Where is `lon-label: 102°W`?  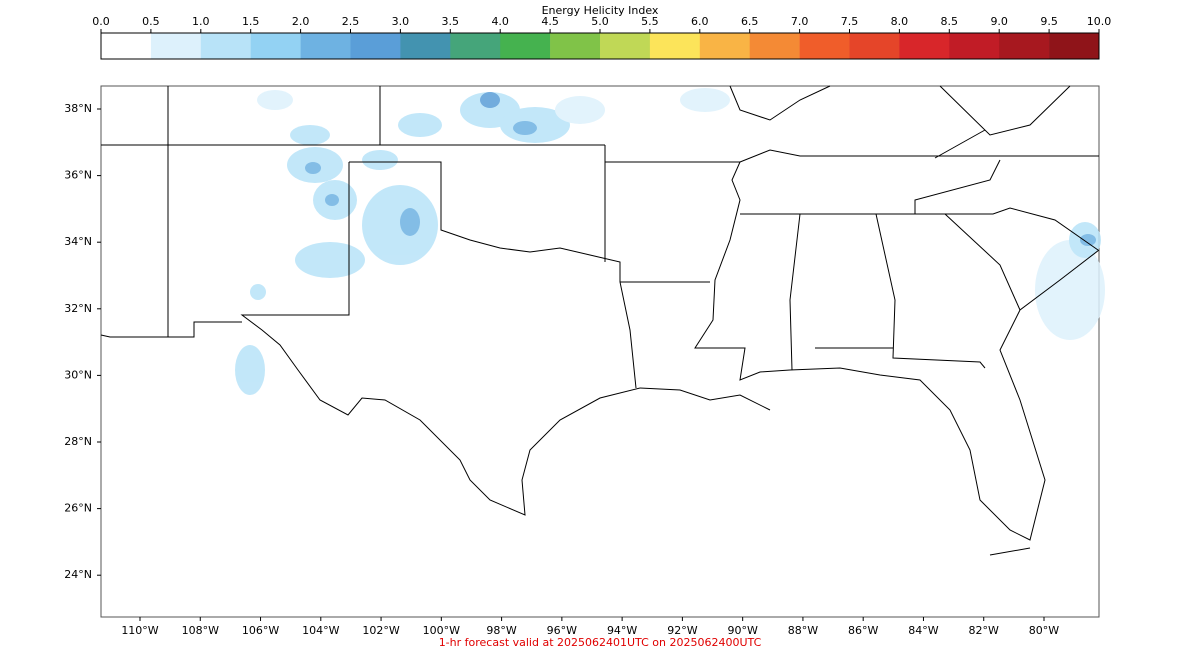 lon-label: 102°W is located at coordinates (380, 630).